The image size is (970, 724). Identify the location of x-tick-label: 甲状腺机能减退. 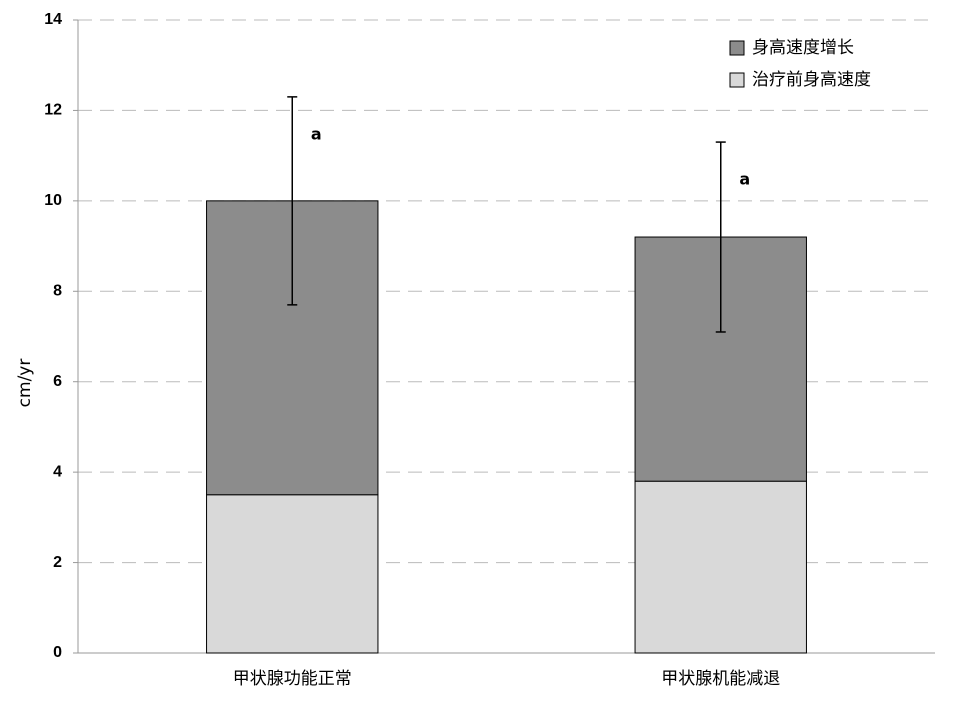
(720, 679).